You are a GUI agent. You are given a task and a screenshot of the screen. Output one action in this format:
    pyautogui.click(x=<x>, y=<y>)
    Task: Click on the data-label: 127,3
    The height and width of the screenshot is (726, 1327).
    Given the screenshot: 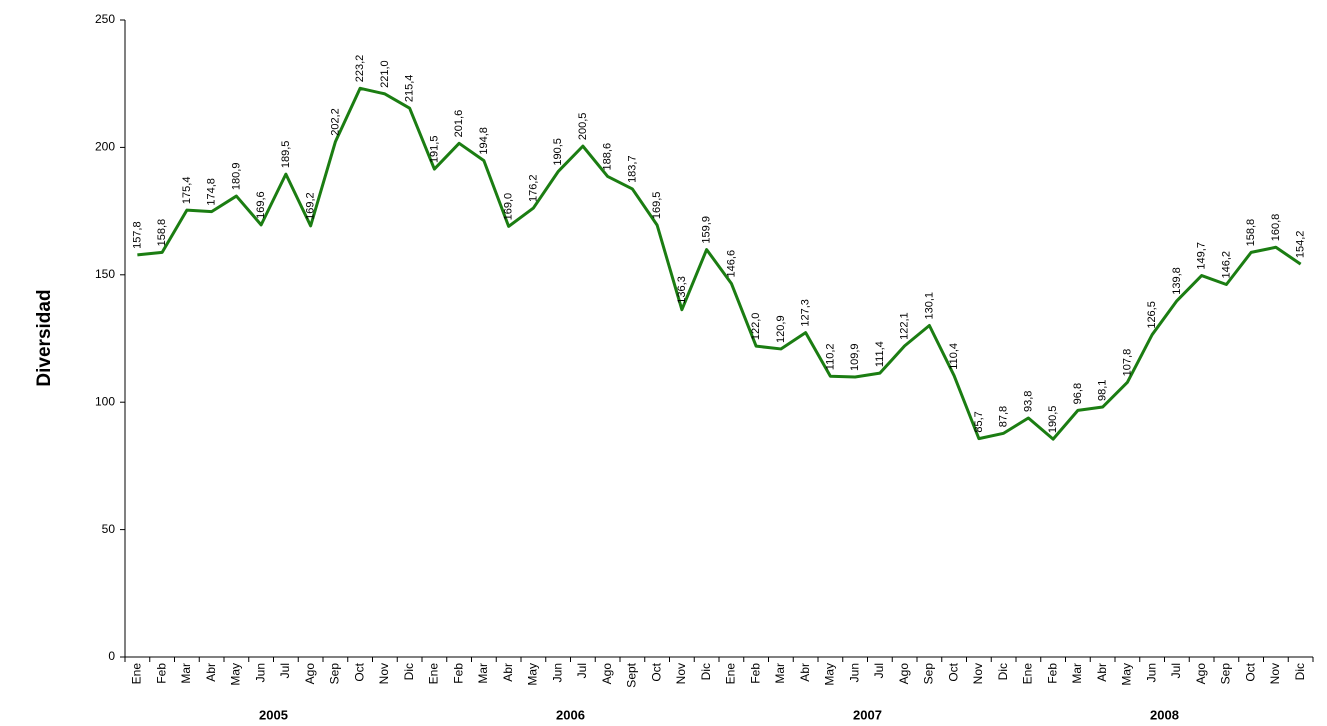 What is the action you would take?
    pyautogui.click(x=806, y=313)
    